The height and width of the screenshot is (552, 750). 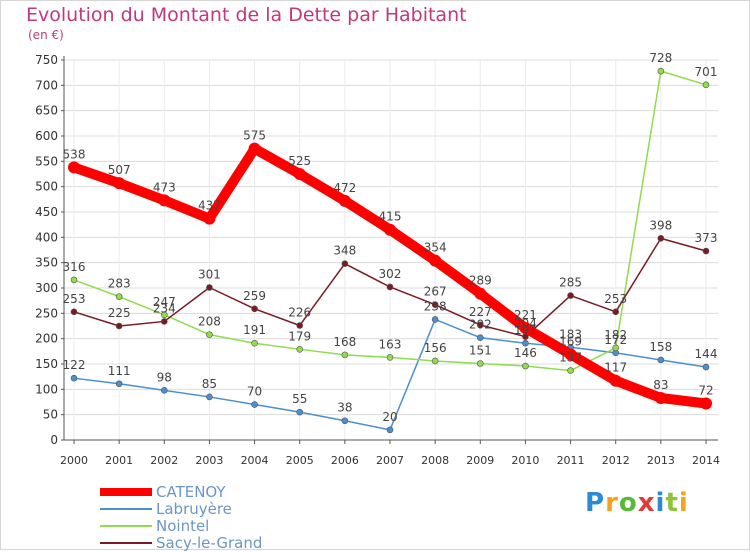 What do you see at coordinates (46, 389) in the screenshot?
I see `y-tick-label: 100` at bounding box center [46, 389].